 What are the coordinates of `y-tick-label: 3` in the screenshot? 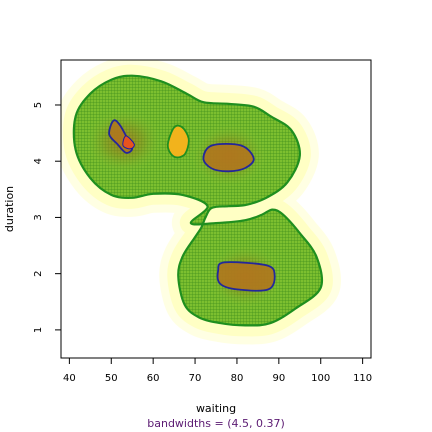 It's located at (38, 217).